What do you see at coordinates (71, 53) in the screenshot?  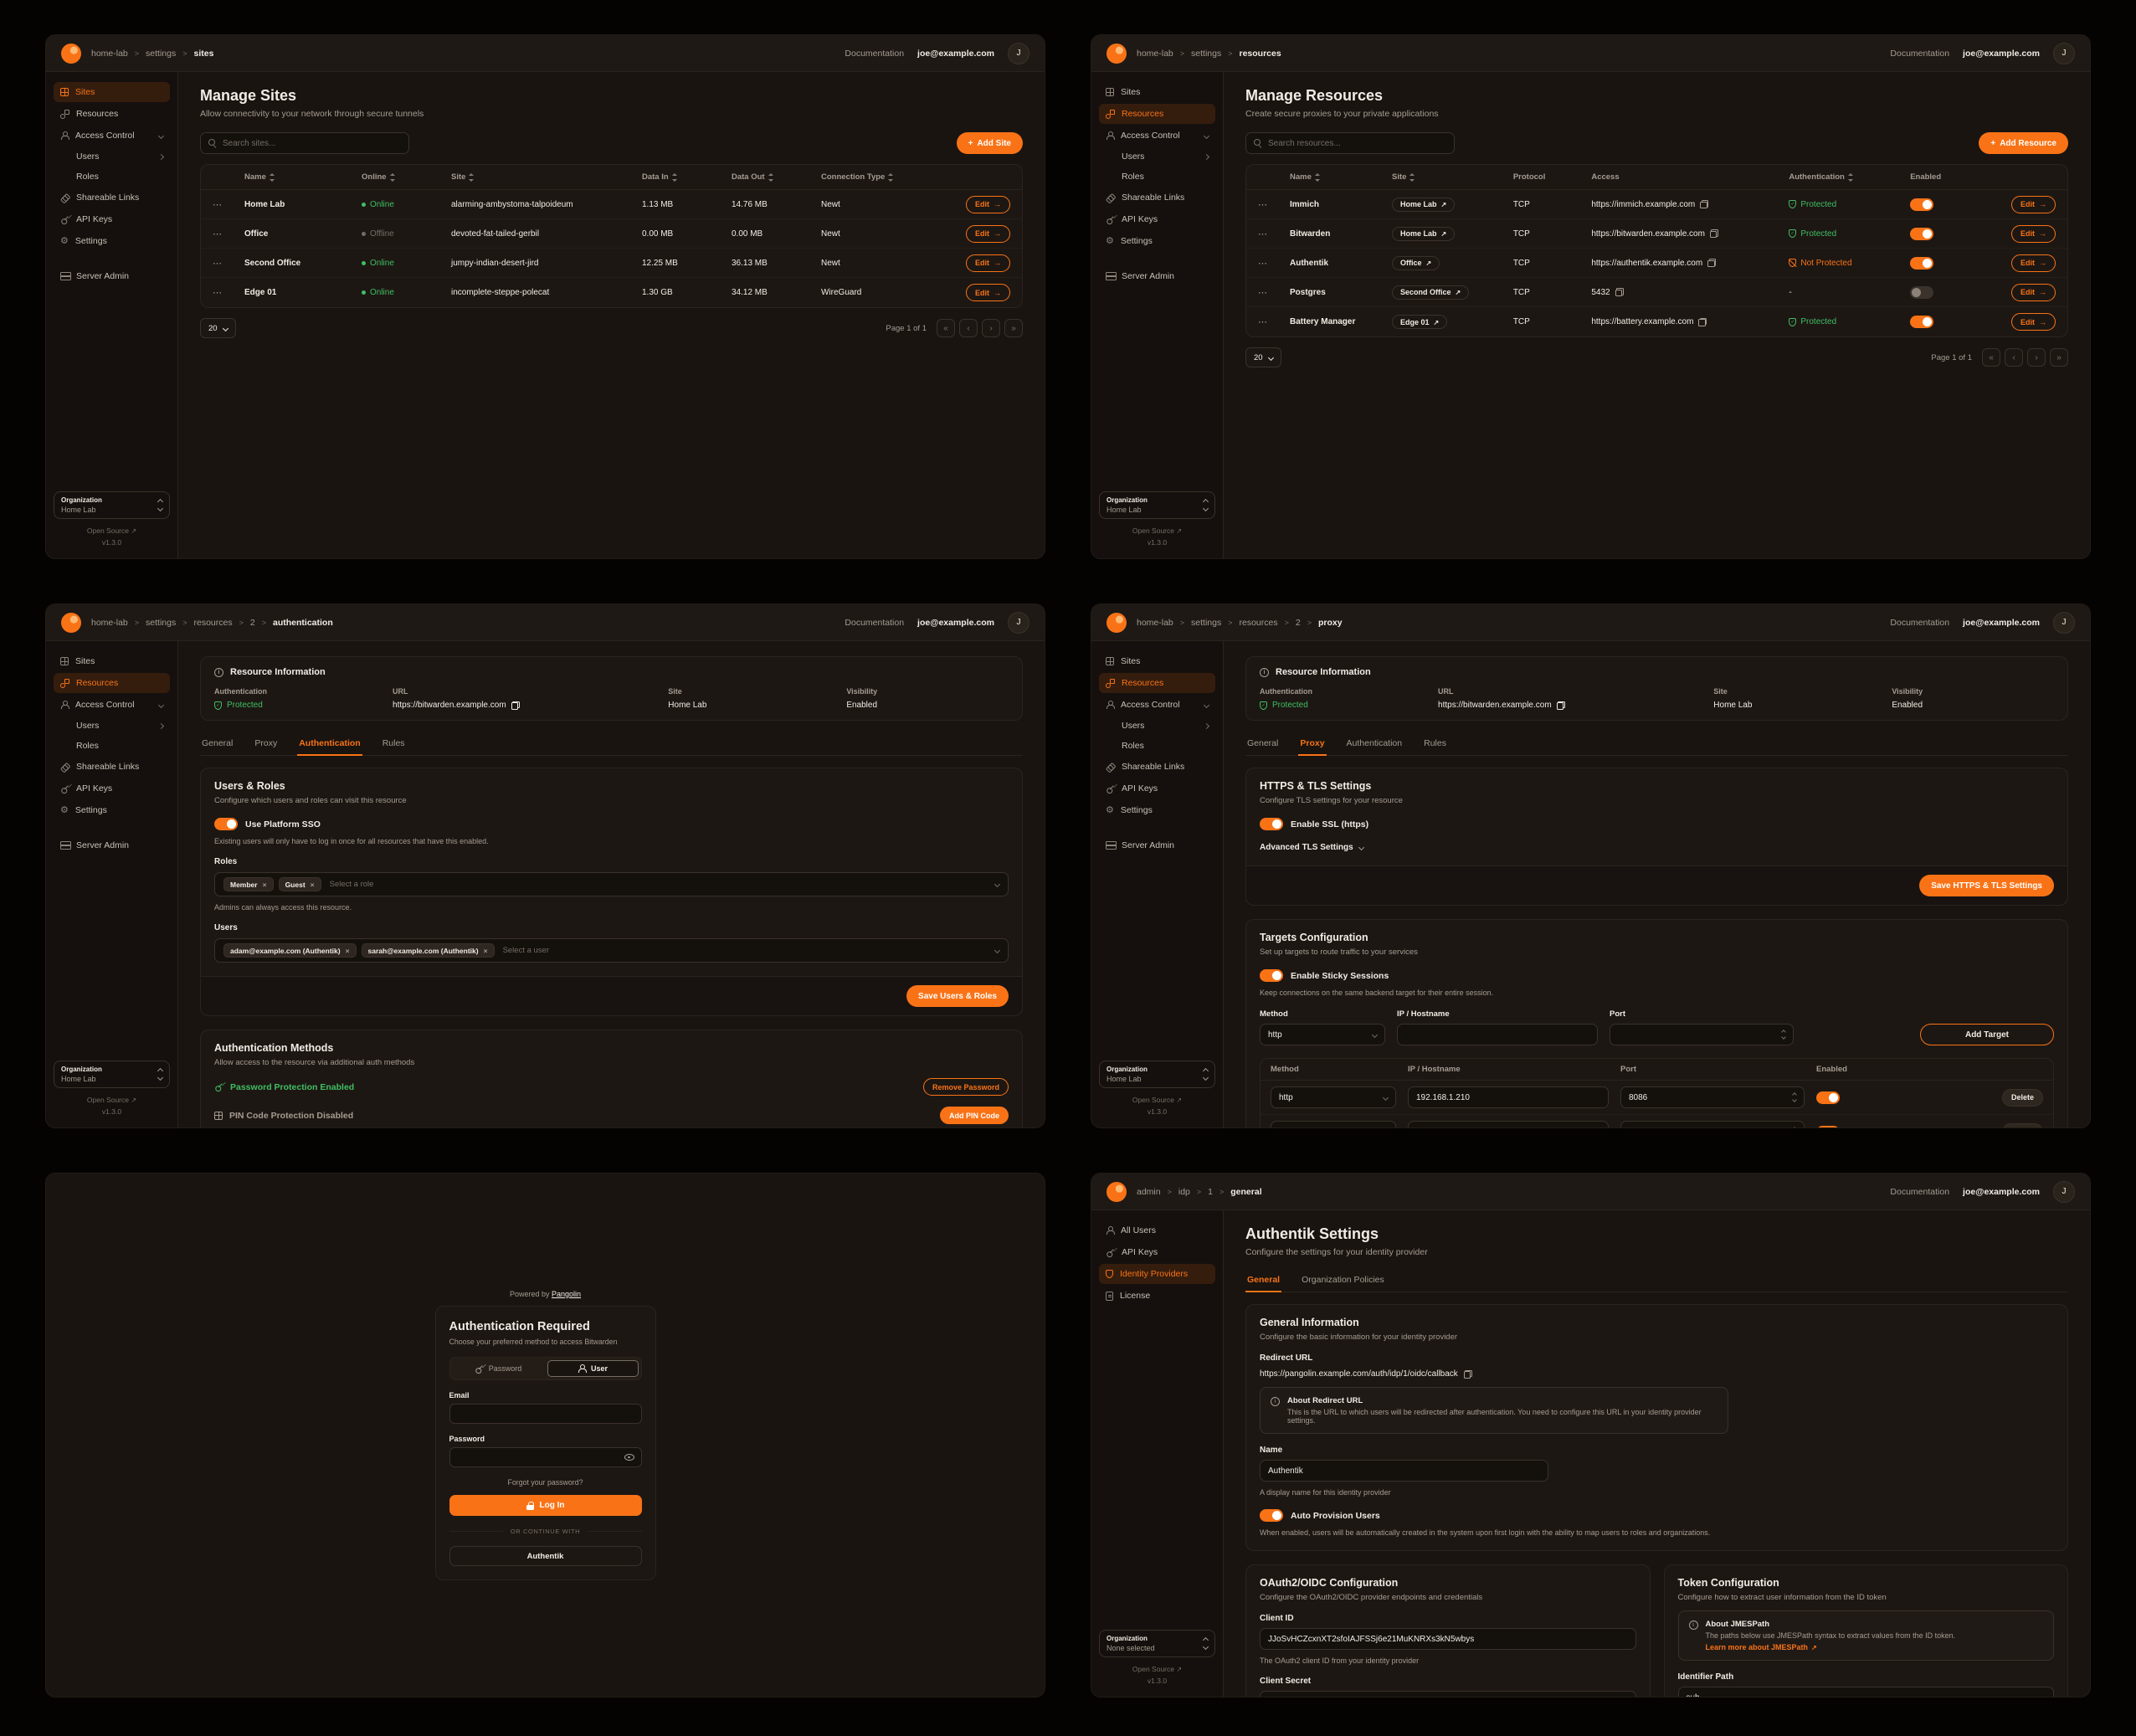 I see `pangolin-logo-icon` at bounding box center [71, 53].